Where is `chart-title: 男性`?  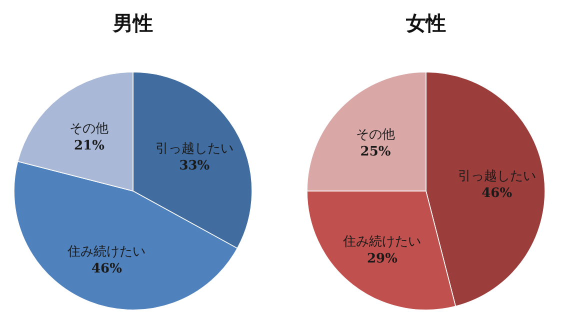
chart-title: 男性 is located at coordinates (132, 23).